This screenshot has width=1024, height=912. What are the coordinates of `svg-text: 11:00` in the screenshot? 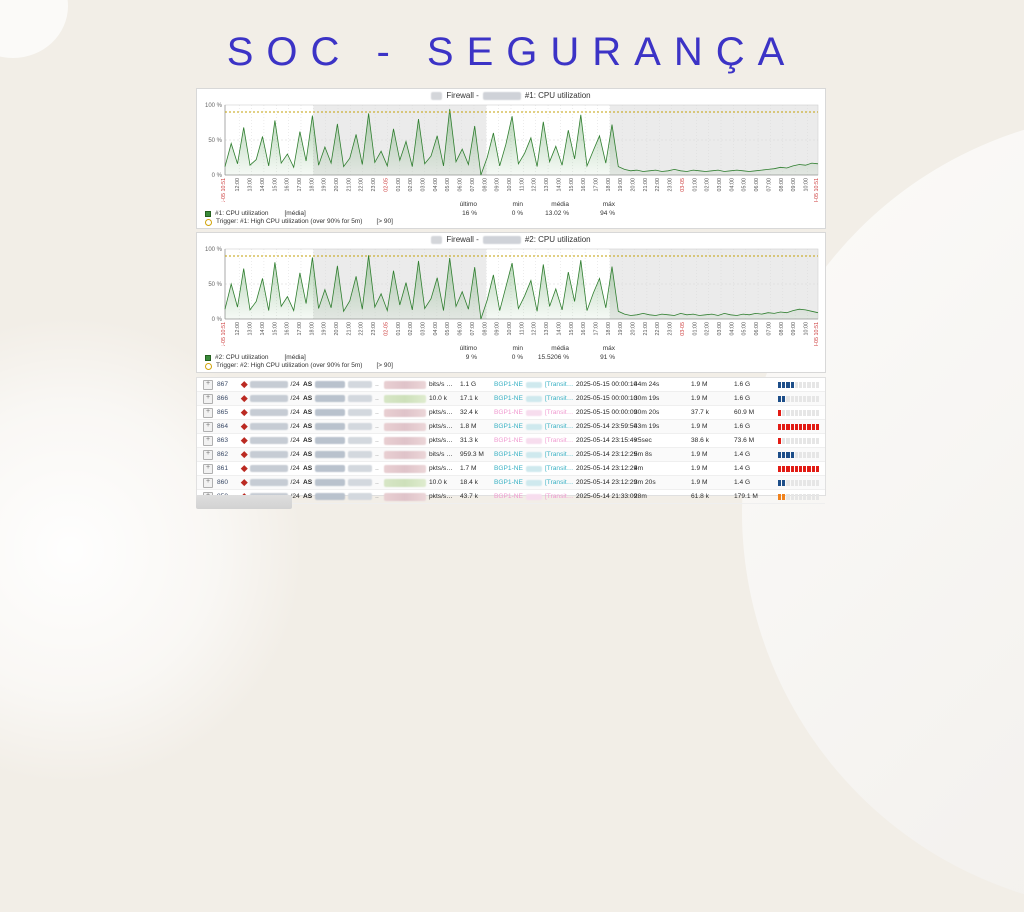 It's located at (522, 328).